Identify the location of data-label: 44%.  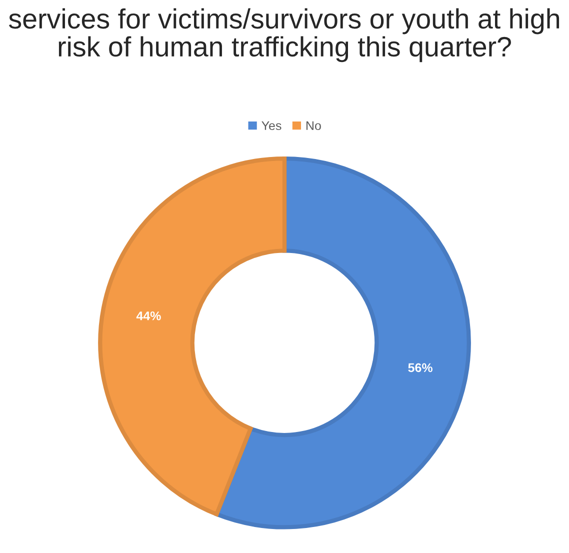
(148, 315).